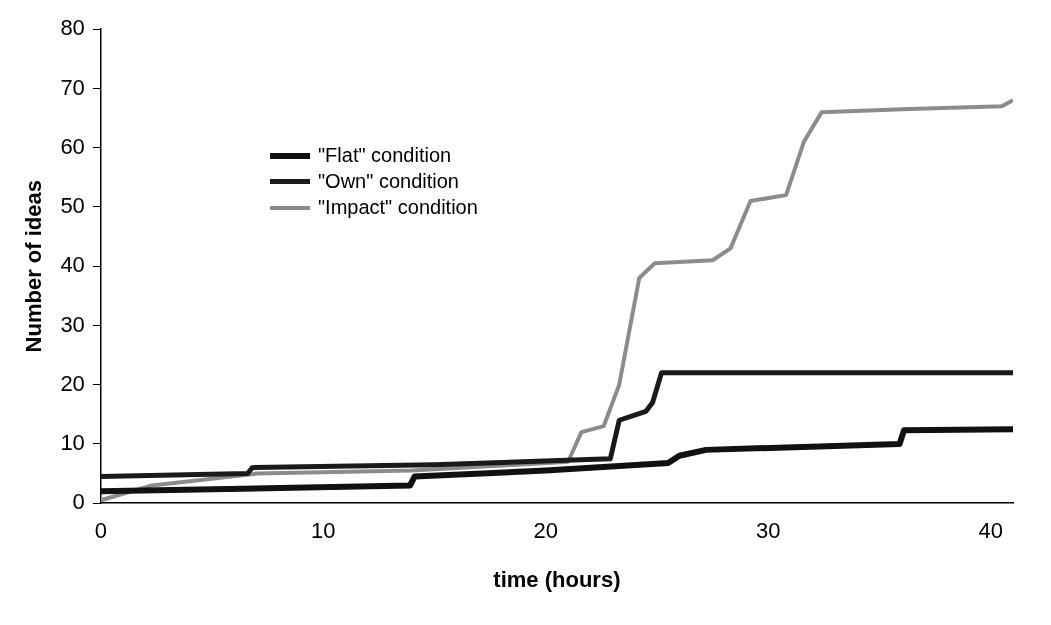 The width and height of the screenshot is (1051, 625). Describe the element at coordinates (768, 531) in the screenshot. I see `x-tick-label: 30` at that location.